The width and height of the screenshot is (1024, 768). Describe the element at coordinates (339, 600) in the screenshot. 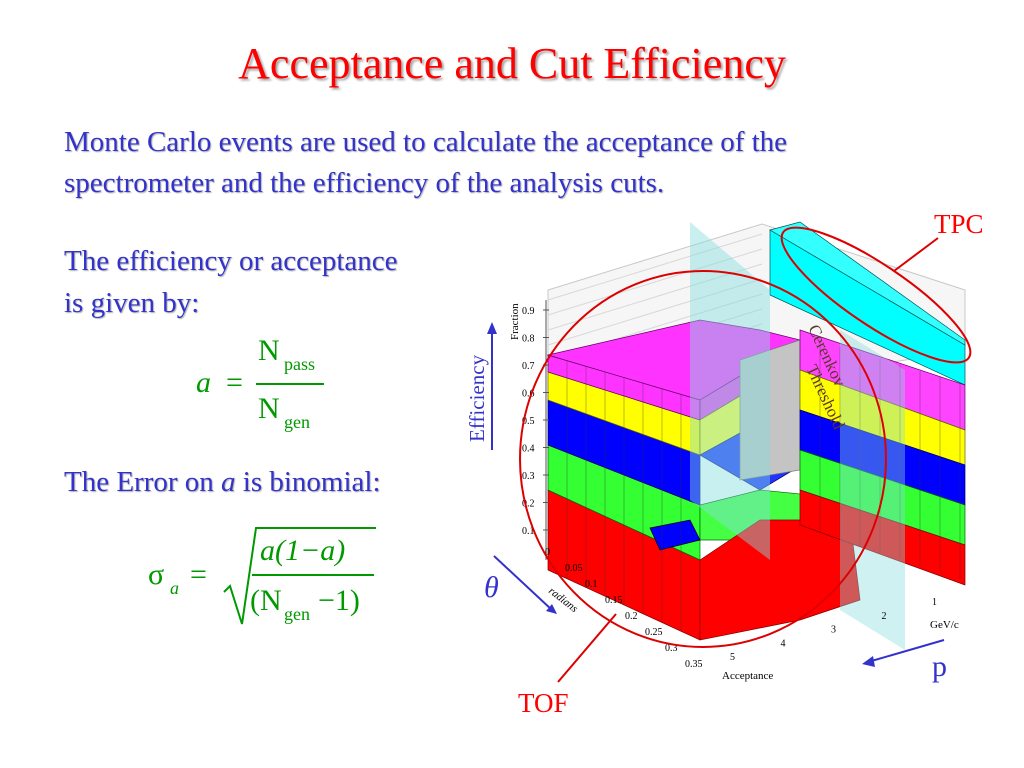

I see `formula2-denominator-close: −1)` at that location.